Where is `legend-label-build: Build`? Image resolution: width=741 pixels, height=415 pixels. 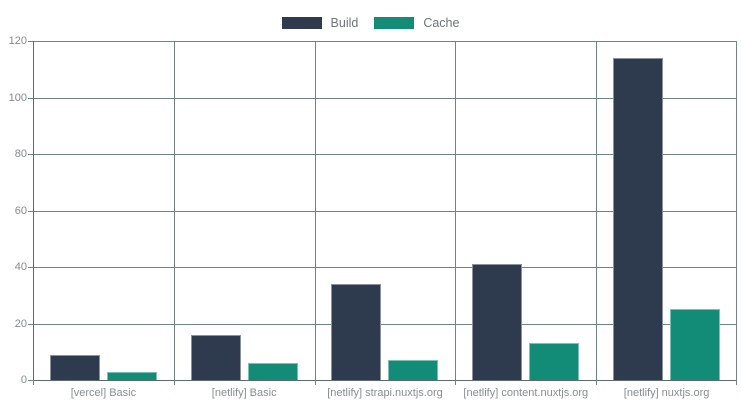
legend-label-build: Build is located at coordinates (344, 23).